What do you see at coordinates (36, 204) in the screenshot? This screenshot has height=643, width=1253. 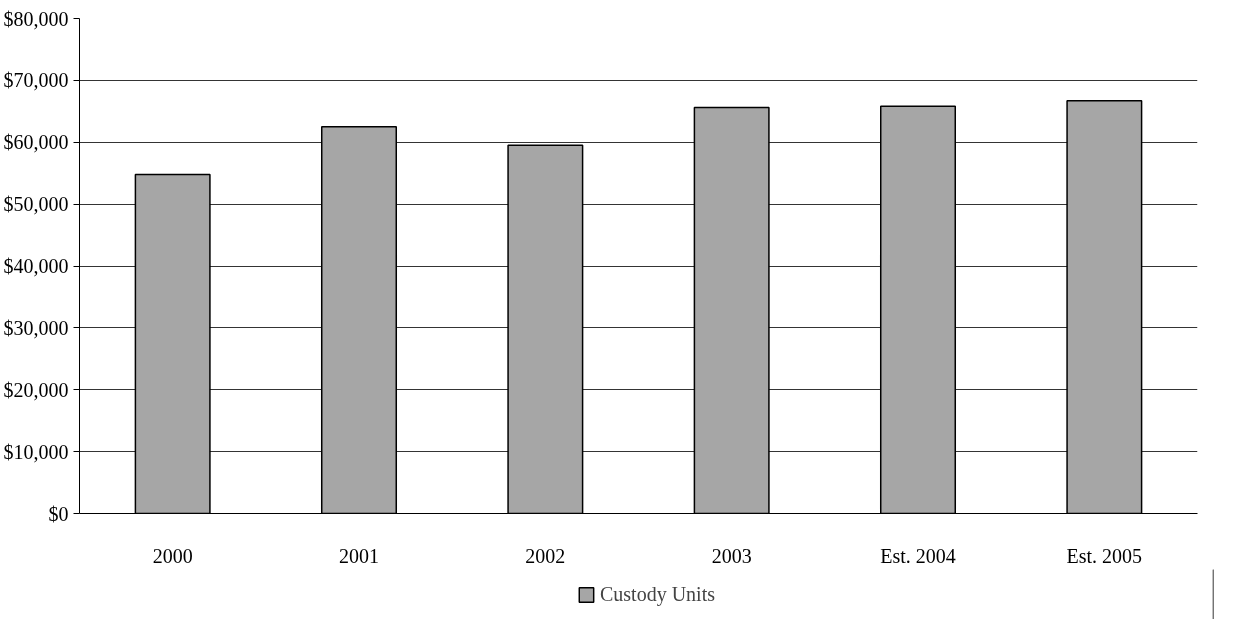 I see `y-tick-label: $50,000` at bounding box center [36, 204].